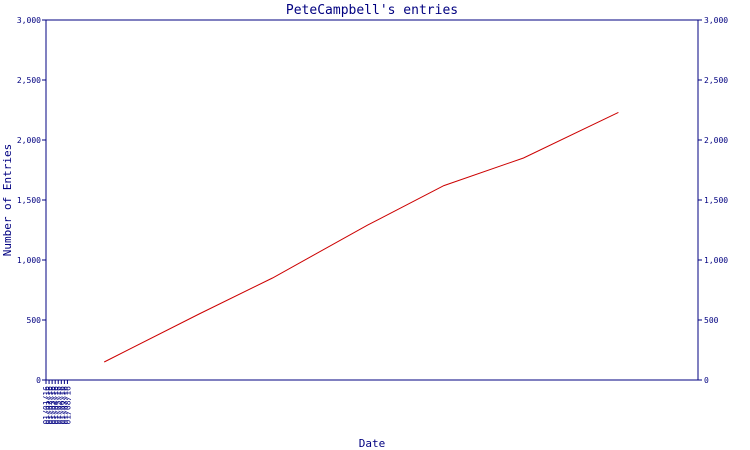 The width and height of the screenshot is (750, 450). I want to click on y-tick-label-left: 0, so click(38, 380).